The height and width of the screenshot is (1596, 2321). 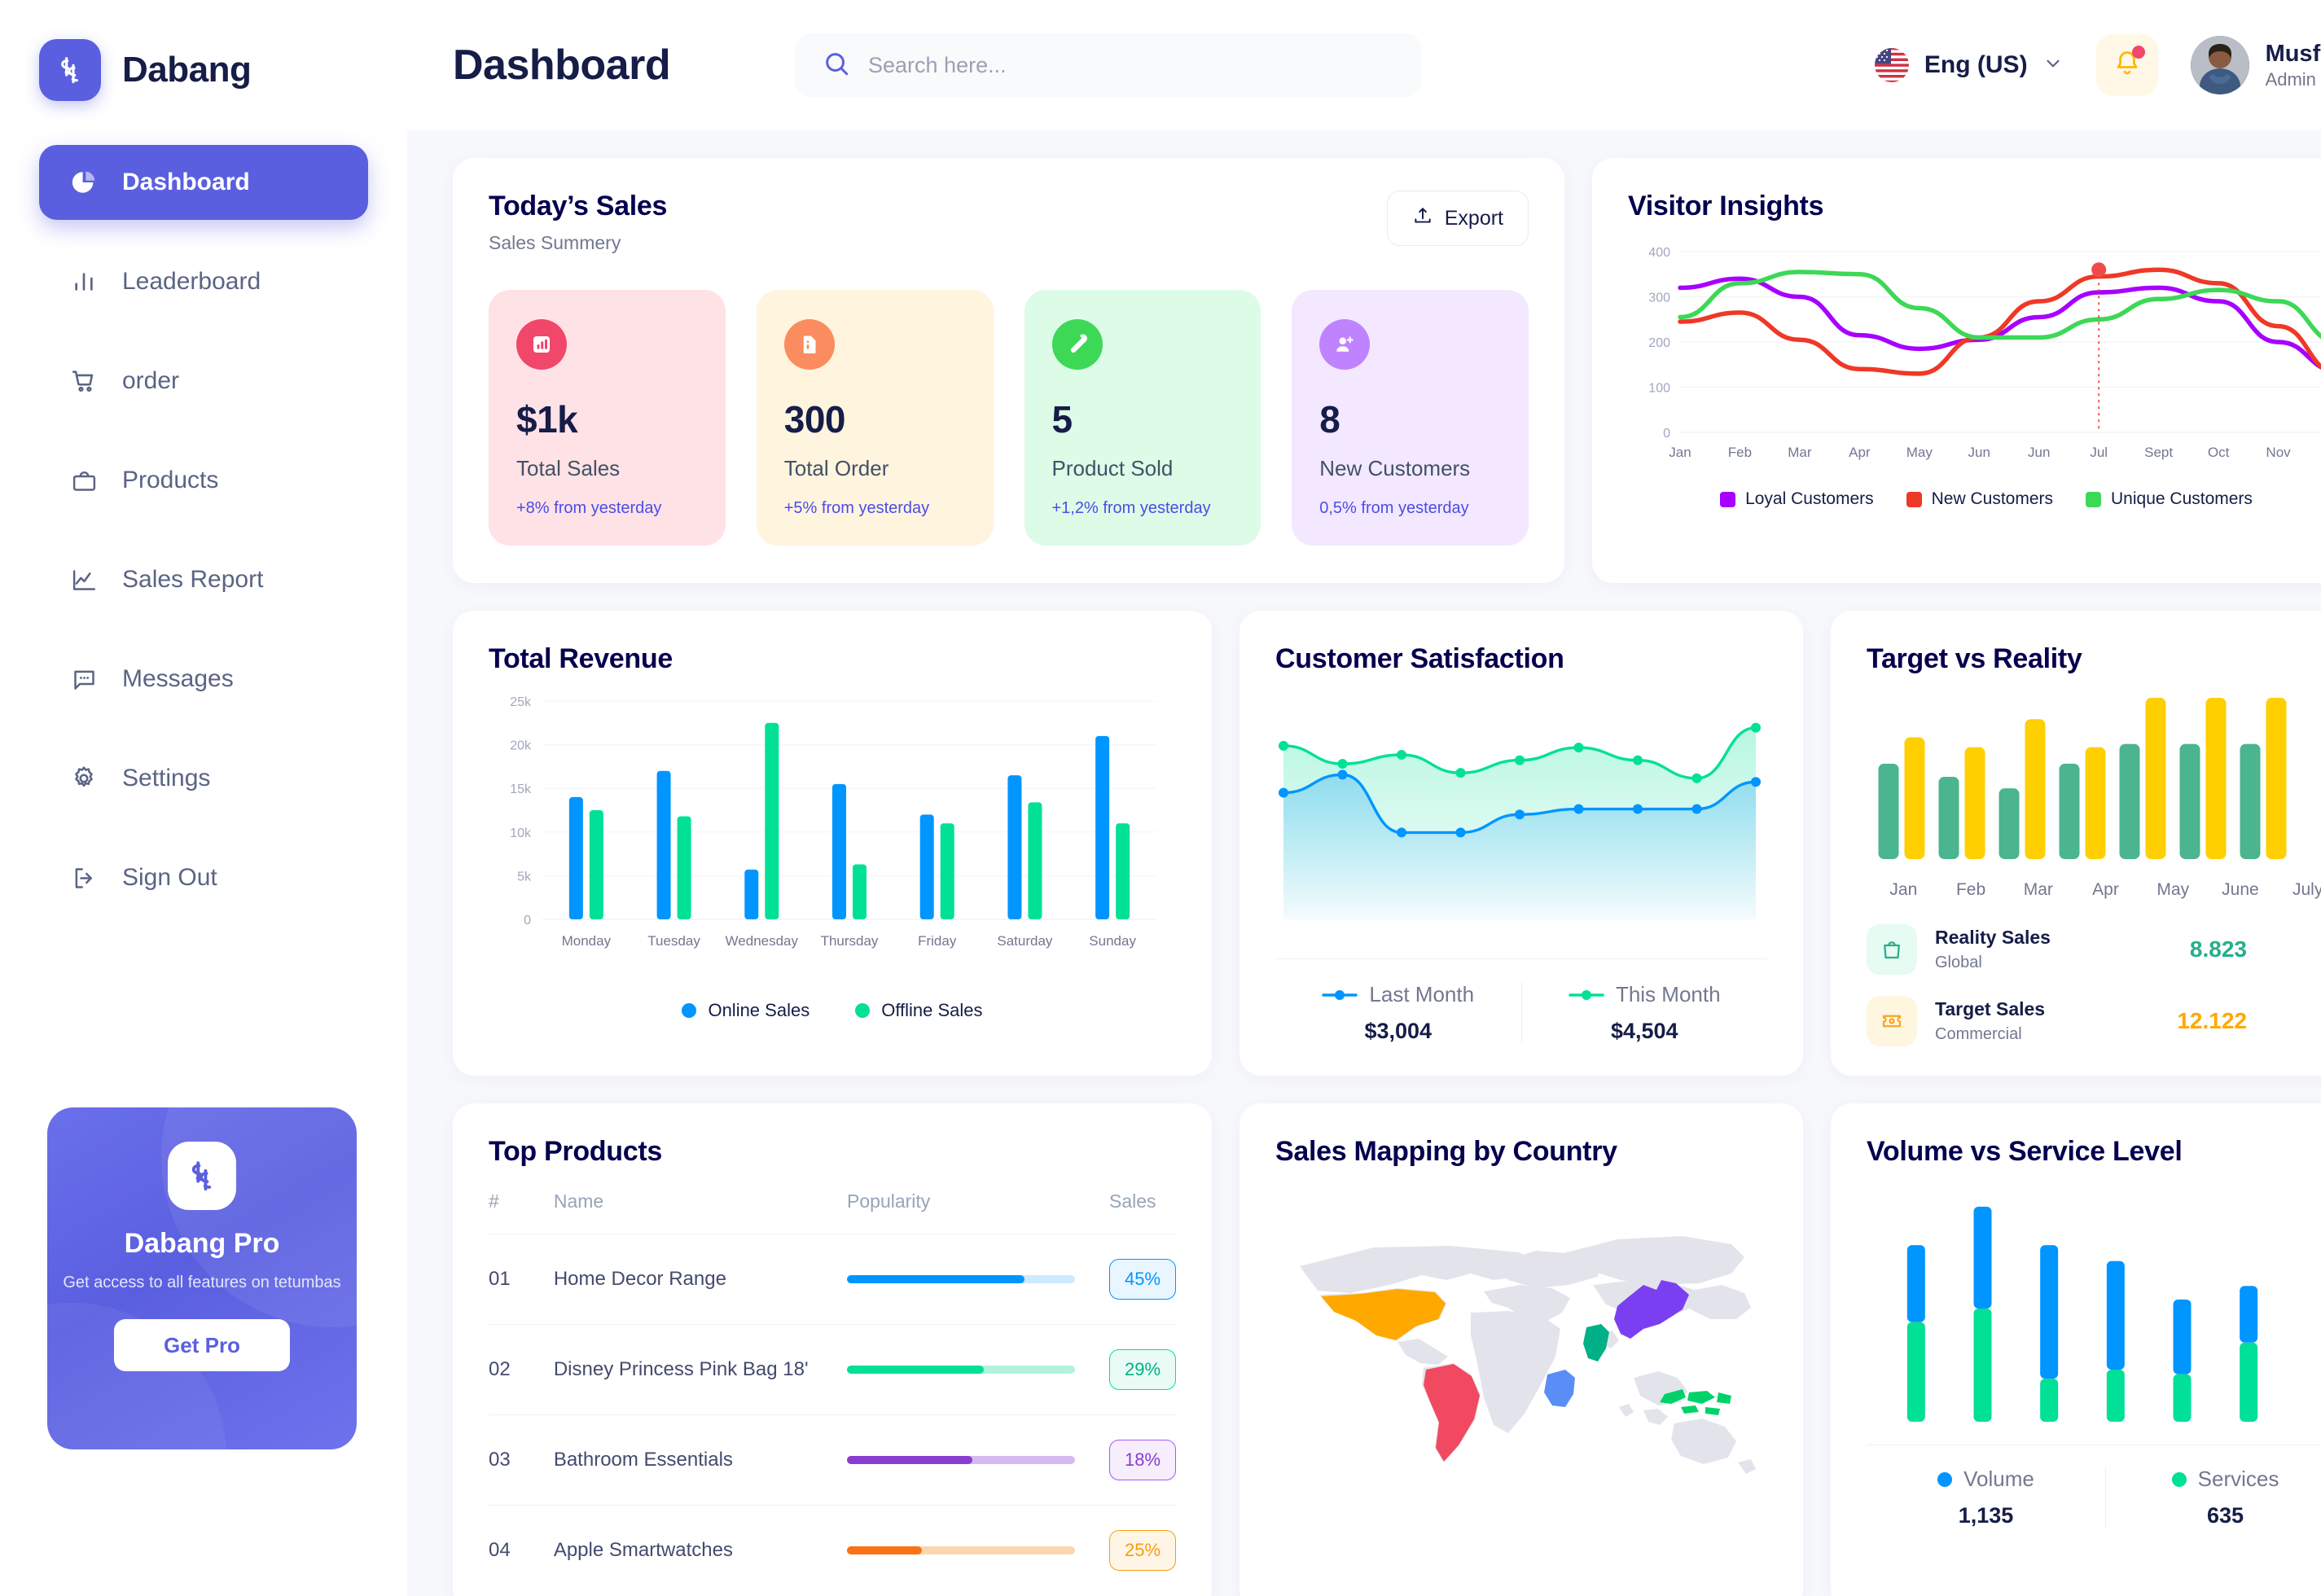 I want to click on stat-card-total-order: 300 Total Order +5% from yesterday, so click(x=875, y=418).